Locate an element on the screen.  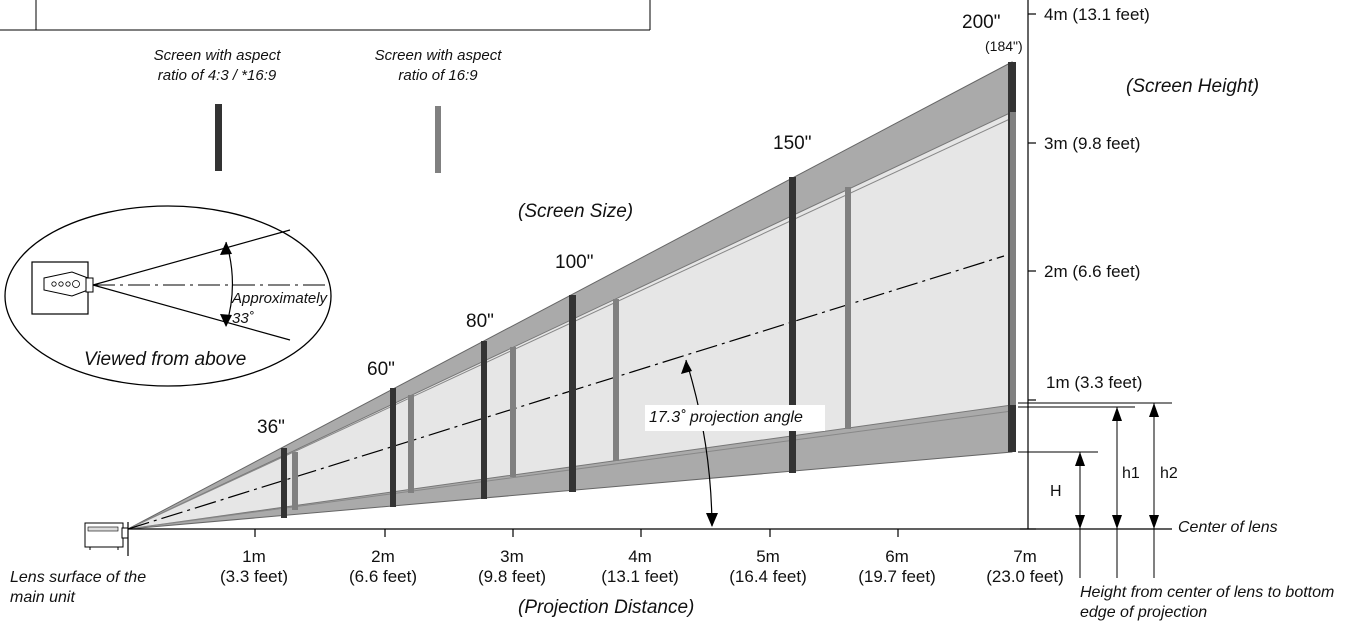
distance-tick-7m-meters: 7m is located at coordinates (1025, 556).